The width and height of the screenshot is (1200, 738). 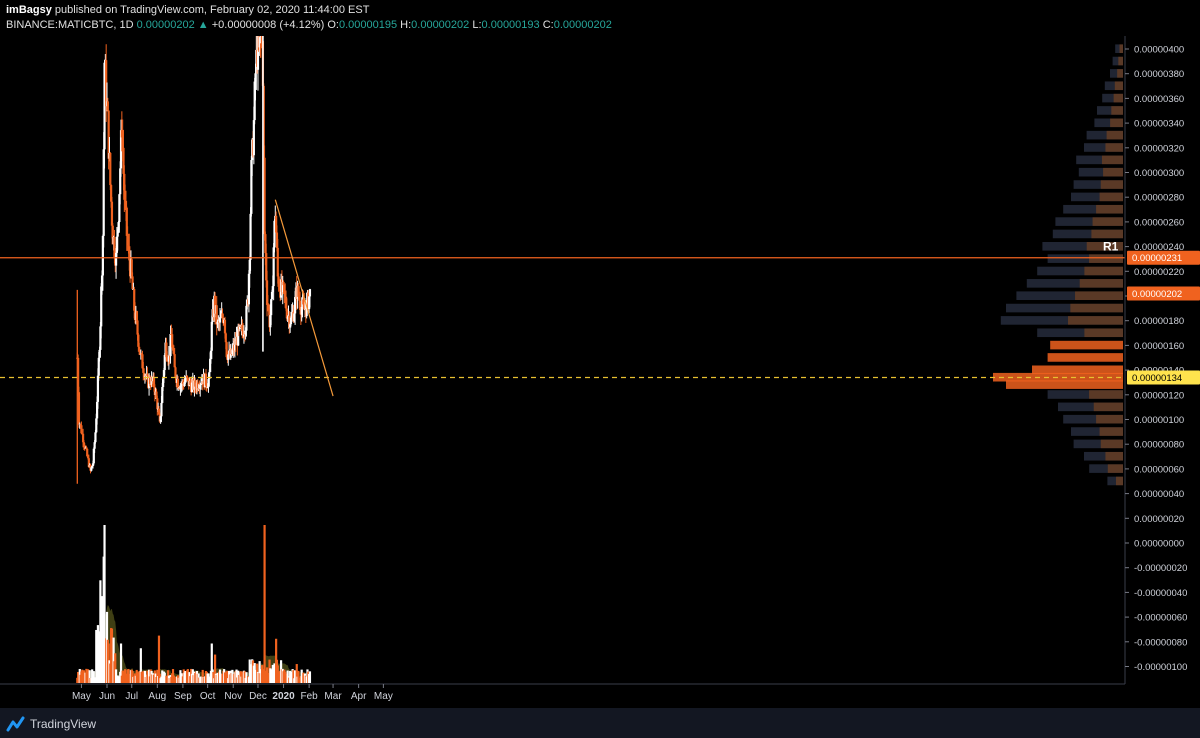 What do you see at coordinates (333, 25) in the screenshot?
I see `open-label: O:` at bounding box center [333, 25].